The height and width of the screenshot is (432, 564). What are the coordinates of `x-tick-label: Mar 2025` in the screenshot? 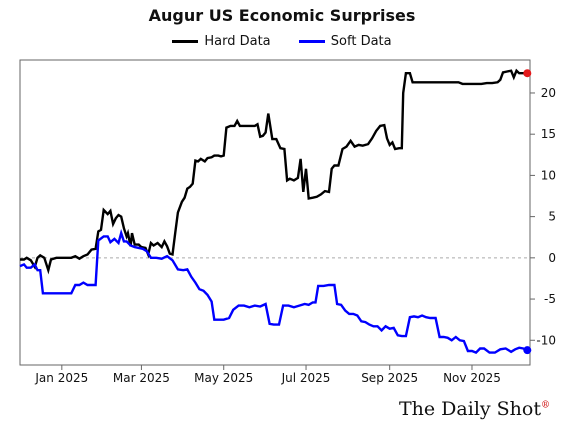 It's located at (141, 378).